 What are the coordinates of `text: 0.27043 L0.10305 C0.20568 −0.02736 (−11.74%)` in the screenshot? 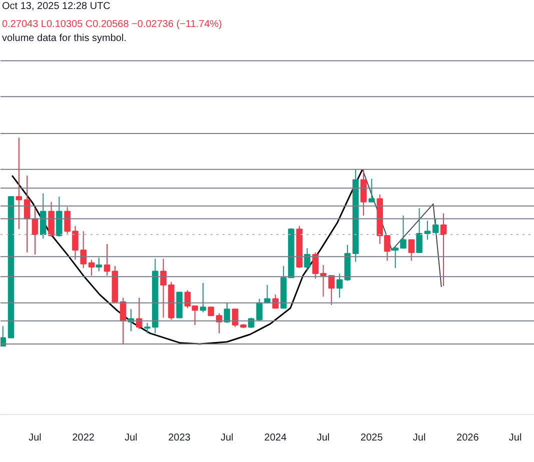 It's located at (112, 25).